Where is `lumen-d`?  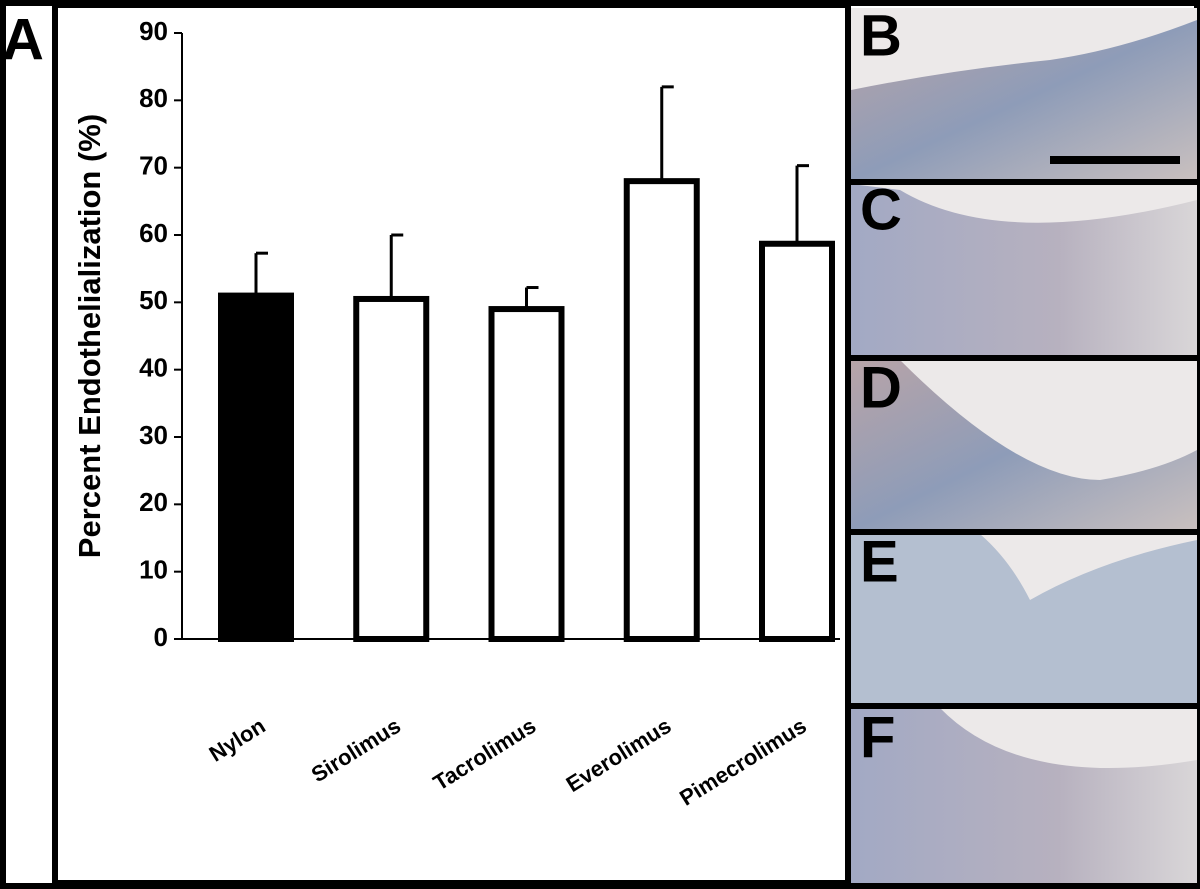
lumen-d is located at coordinates (1048, 420).